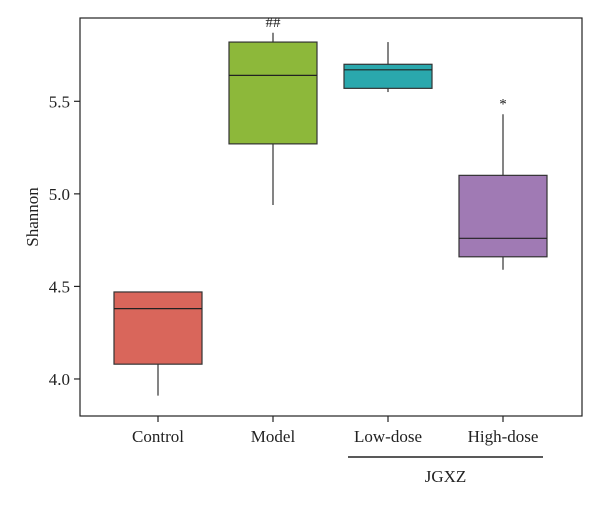 The height and width of the screenshot is (506, 600). Describe the element at coordinates (273, 436) in the screenshot. I see `x-tick-label: Model` at that location.